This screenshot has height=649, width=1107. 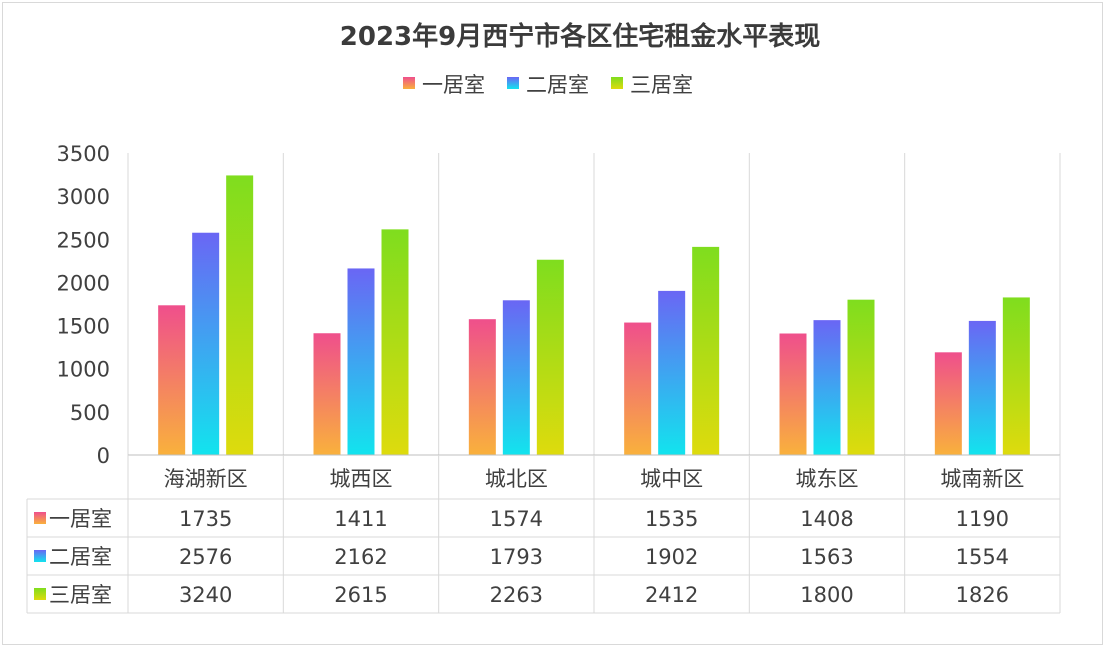 I want to click on legend-label: 一居室, so click(x=453, y=85).